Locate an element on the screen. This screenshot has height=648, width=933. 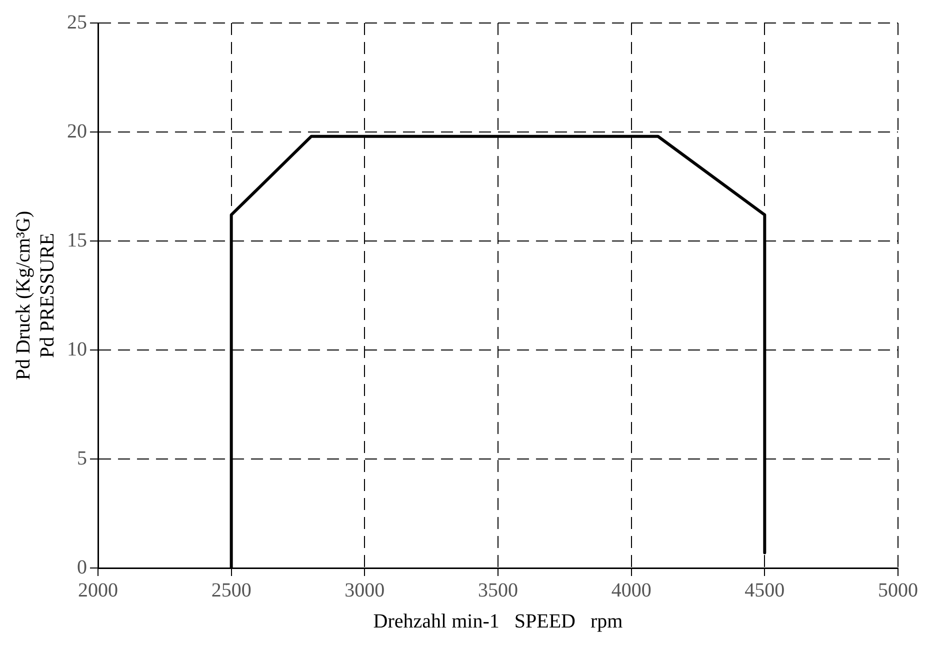
y-tick-label: 20 is located at coordinates (77, 131).